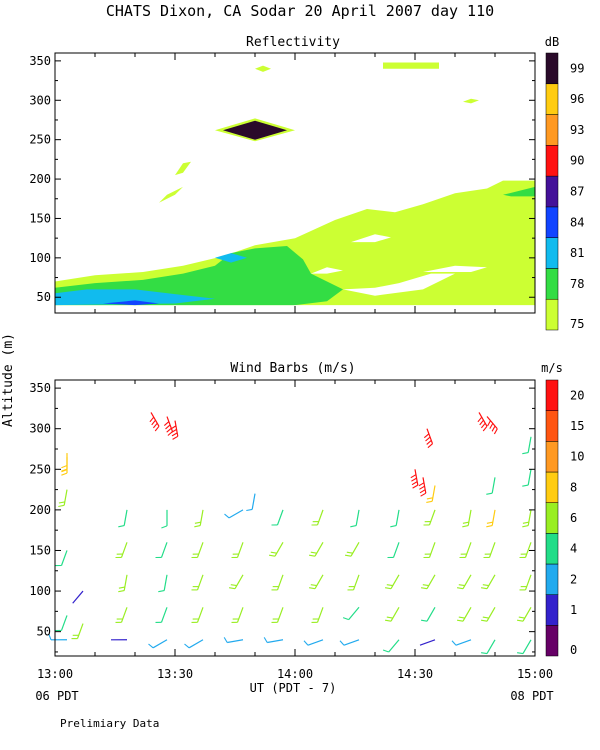 This screenshot has height=750, width=600. I want to click on x-tick-label: 13:30, so click(175, 674).